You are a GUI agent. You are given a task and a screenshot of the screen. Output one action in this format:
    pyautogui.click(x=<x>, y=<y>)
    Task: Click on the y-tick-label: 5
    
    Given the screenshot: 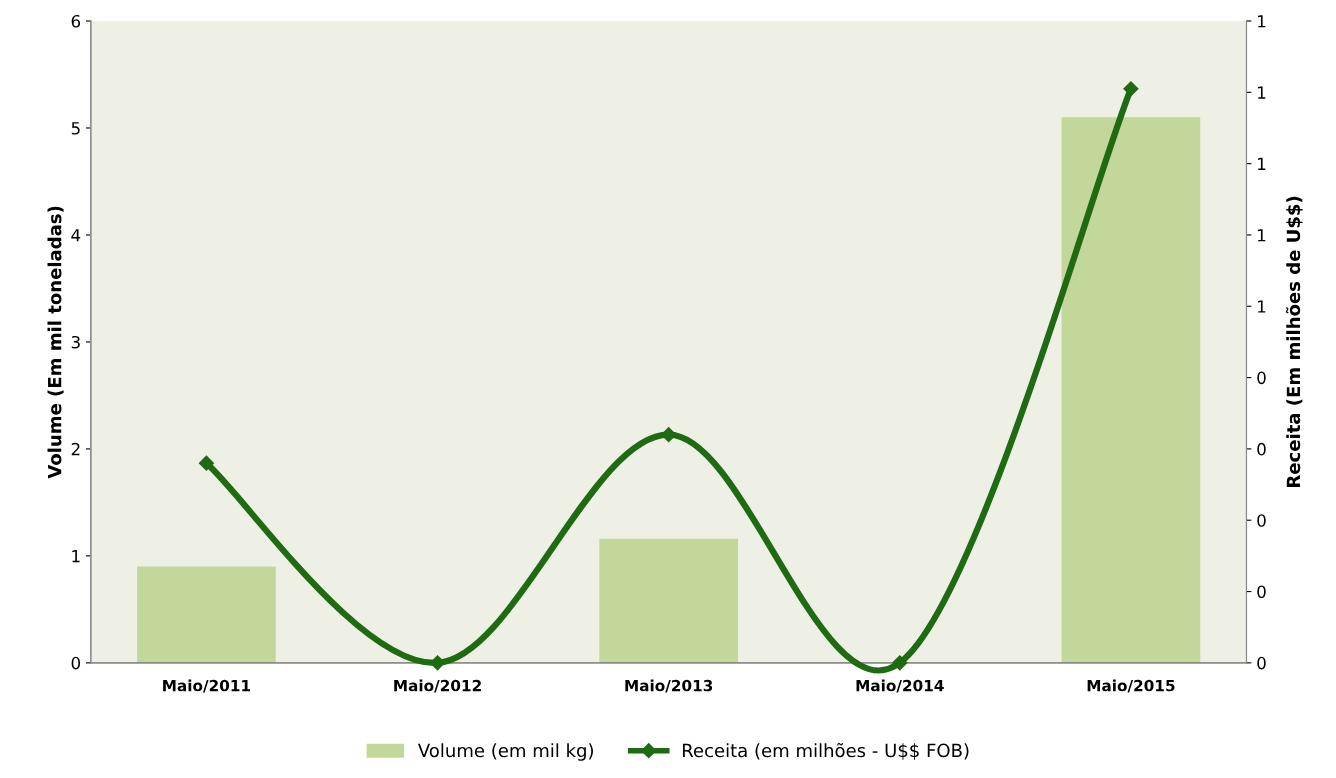 What is the action you would take?
    pyautogui.click(x=75, y=128)
    